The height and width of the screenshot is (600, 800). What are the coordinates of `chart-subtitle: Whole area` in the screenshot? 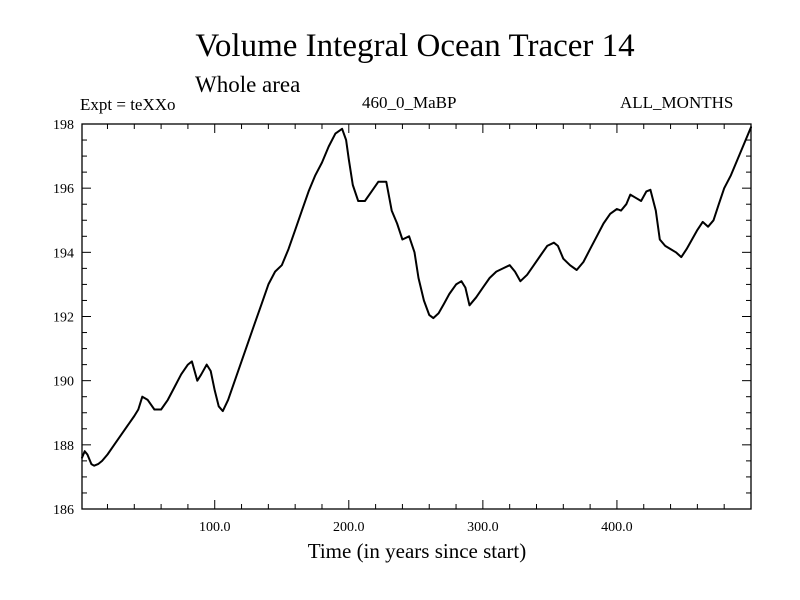 It's located at (248, 84).